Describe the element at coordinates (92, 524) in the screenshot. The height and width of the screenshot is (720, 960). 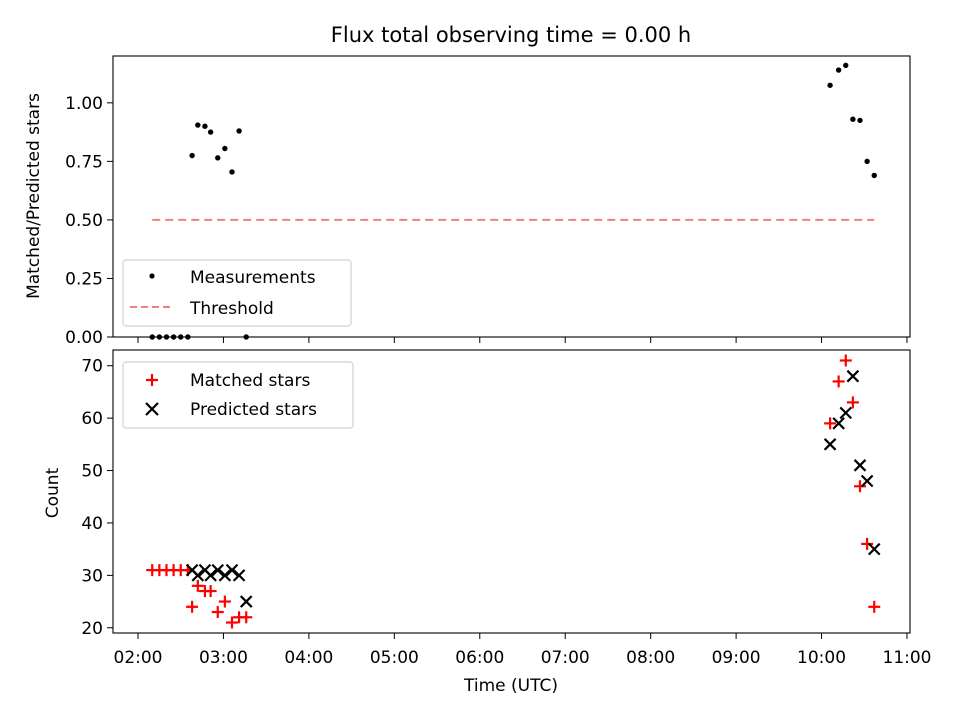
I see `bottom-y-tick-label: 40` at that location.